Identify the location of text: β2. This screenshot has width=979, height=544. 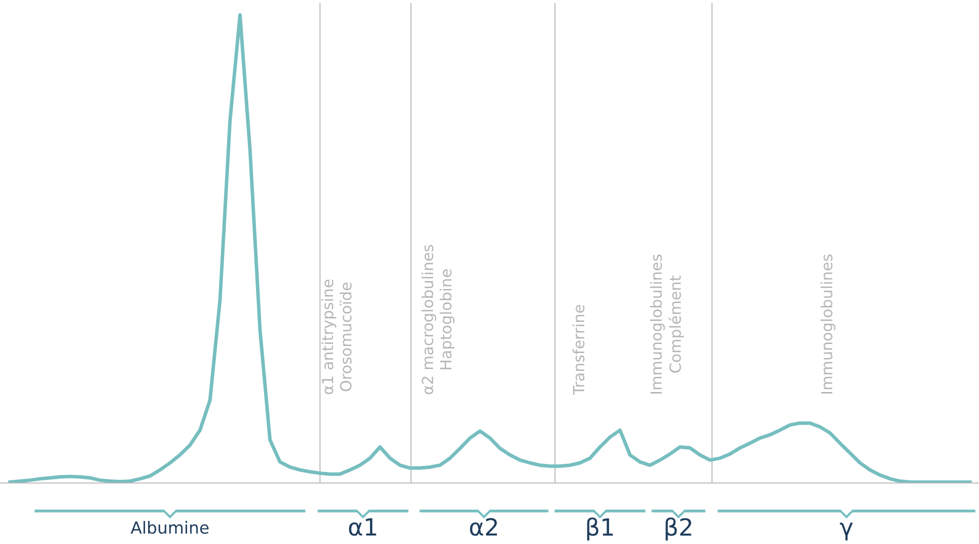
(679, 529).